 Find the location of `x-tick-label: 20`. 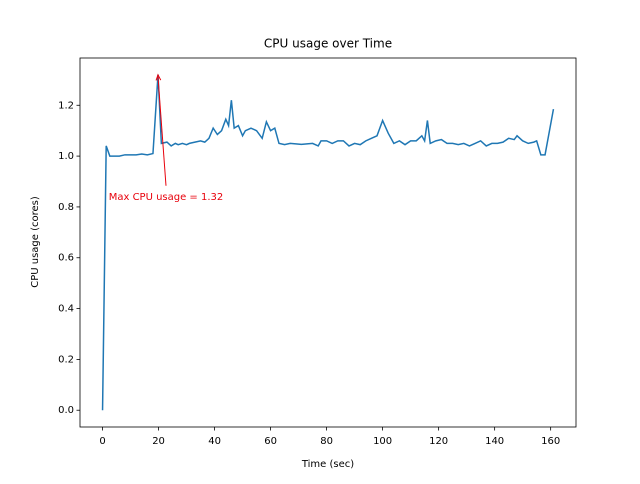

x-tick-label: 20 is located at coordinates (158, 441).